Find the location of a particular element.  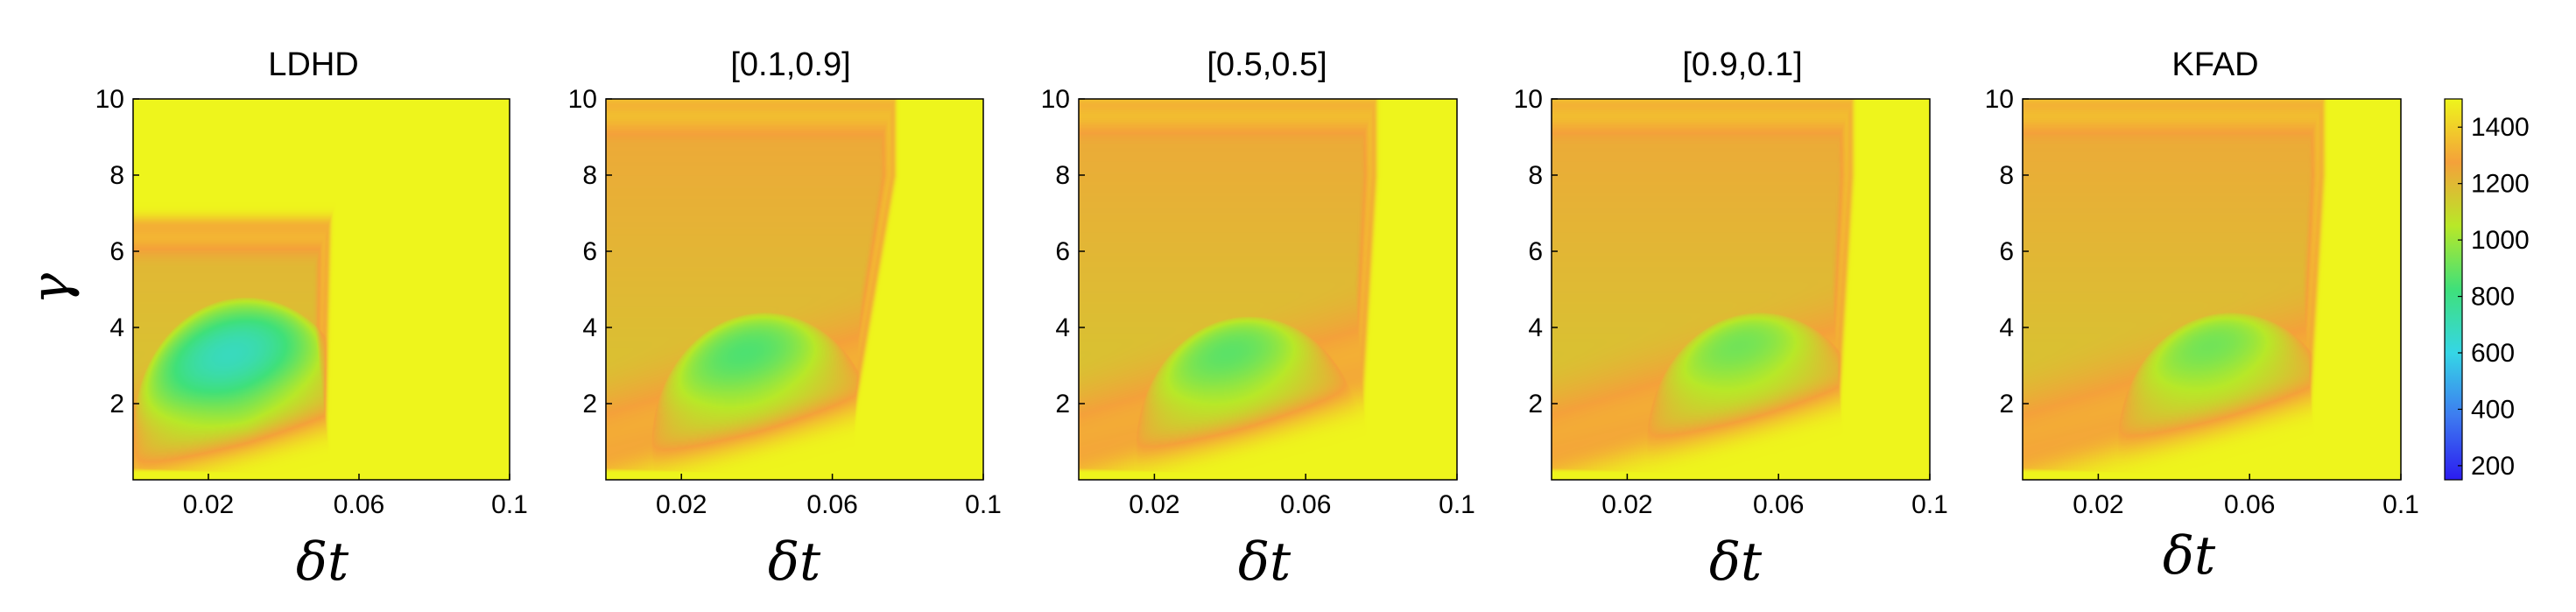

colorbar-gradient is located at coordinates (2453, 289).